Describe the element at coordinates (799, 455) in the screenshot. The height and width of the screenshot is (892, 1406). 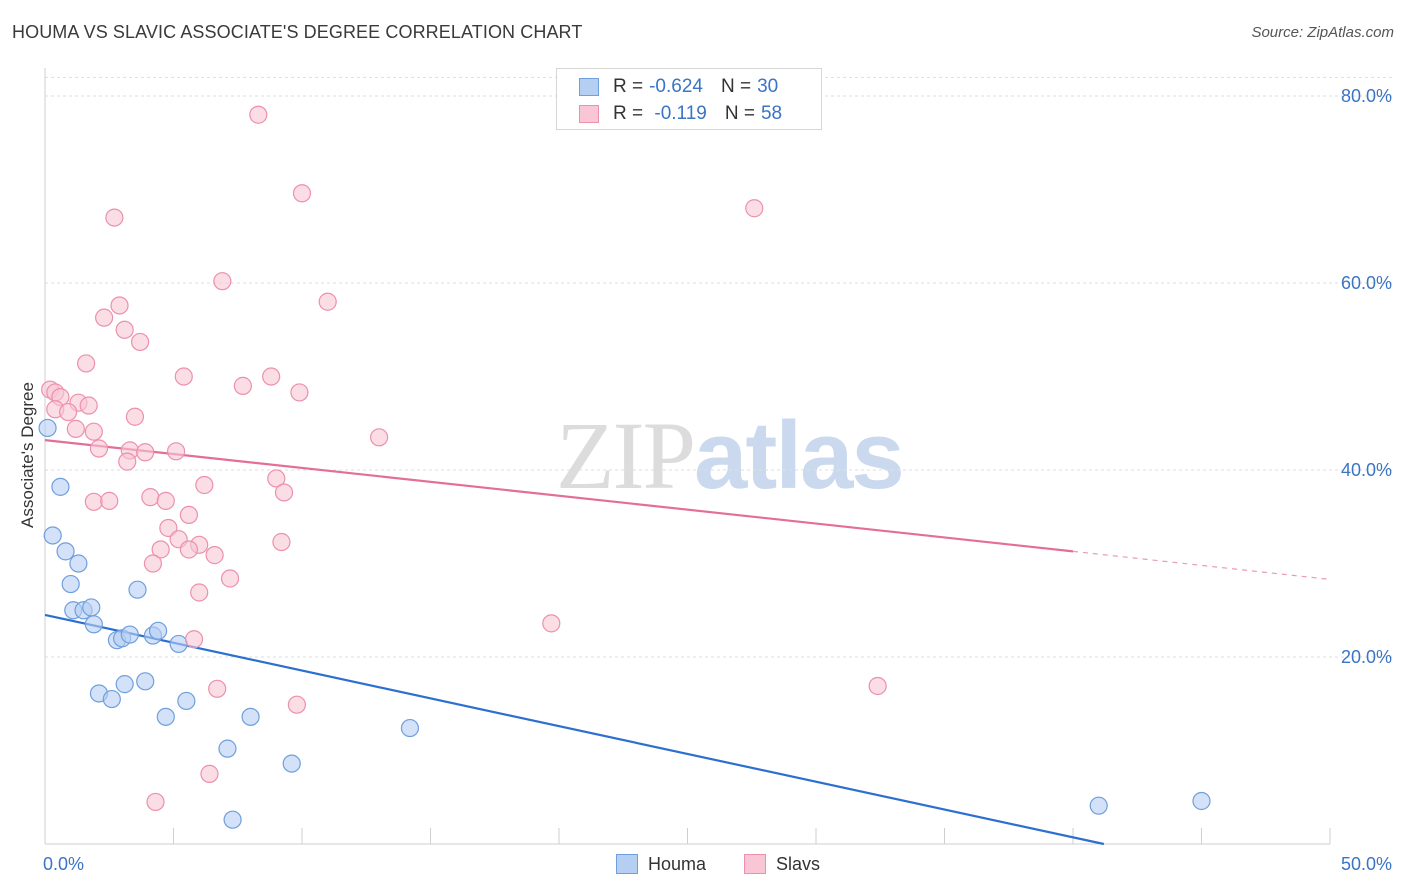
I see `watermark-atlas: atlas` at that location.